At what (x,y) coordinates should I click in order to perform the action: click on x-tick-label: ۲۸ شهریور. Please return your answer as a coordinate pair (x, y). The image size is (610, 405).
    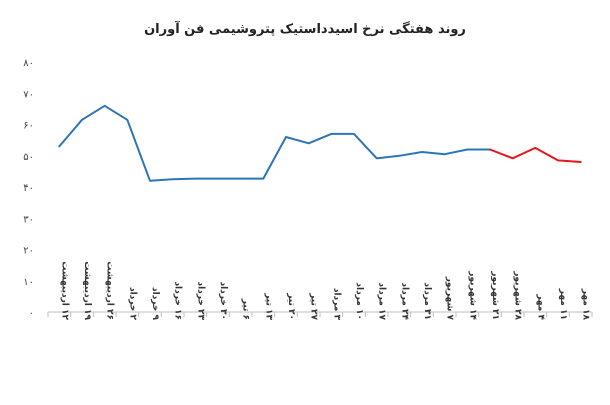
    Looking at the image, I should click on (518, 295).